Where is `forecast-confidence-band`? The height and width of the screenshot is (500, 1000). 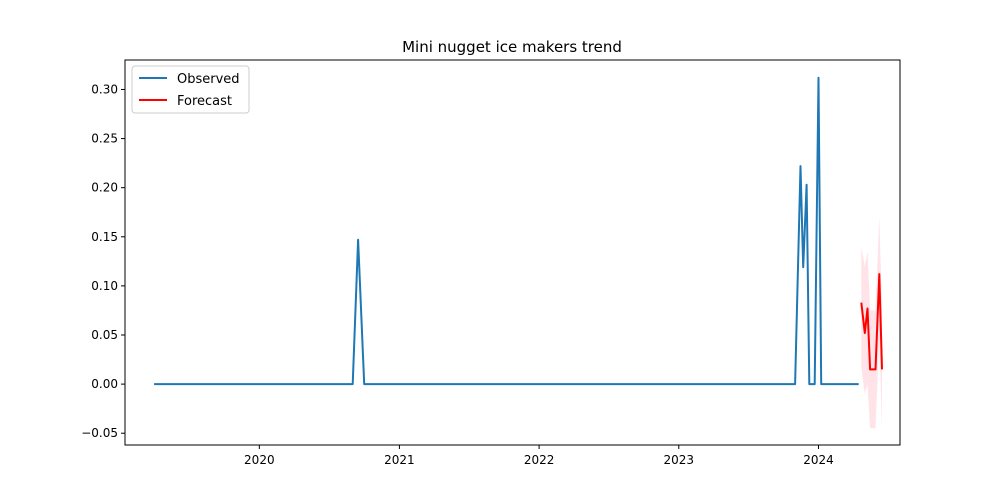
forecast-confidence-band is located at coordinates (871, 323).